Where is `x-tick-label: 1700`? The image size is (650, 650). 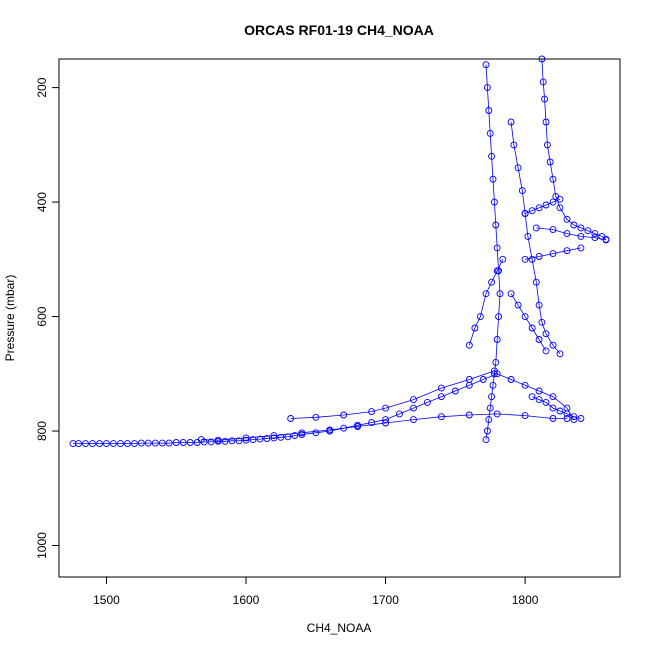 x-tick-label: 1700 is located at coordinates (385, 600).